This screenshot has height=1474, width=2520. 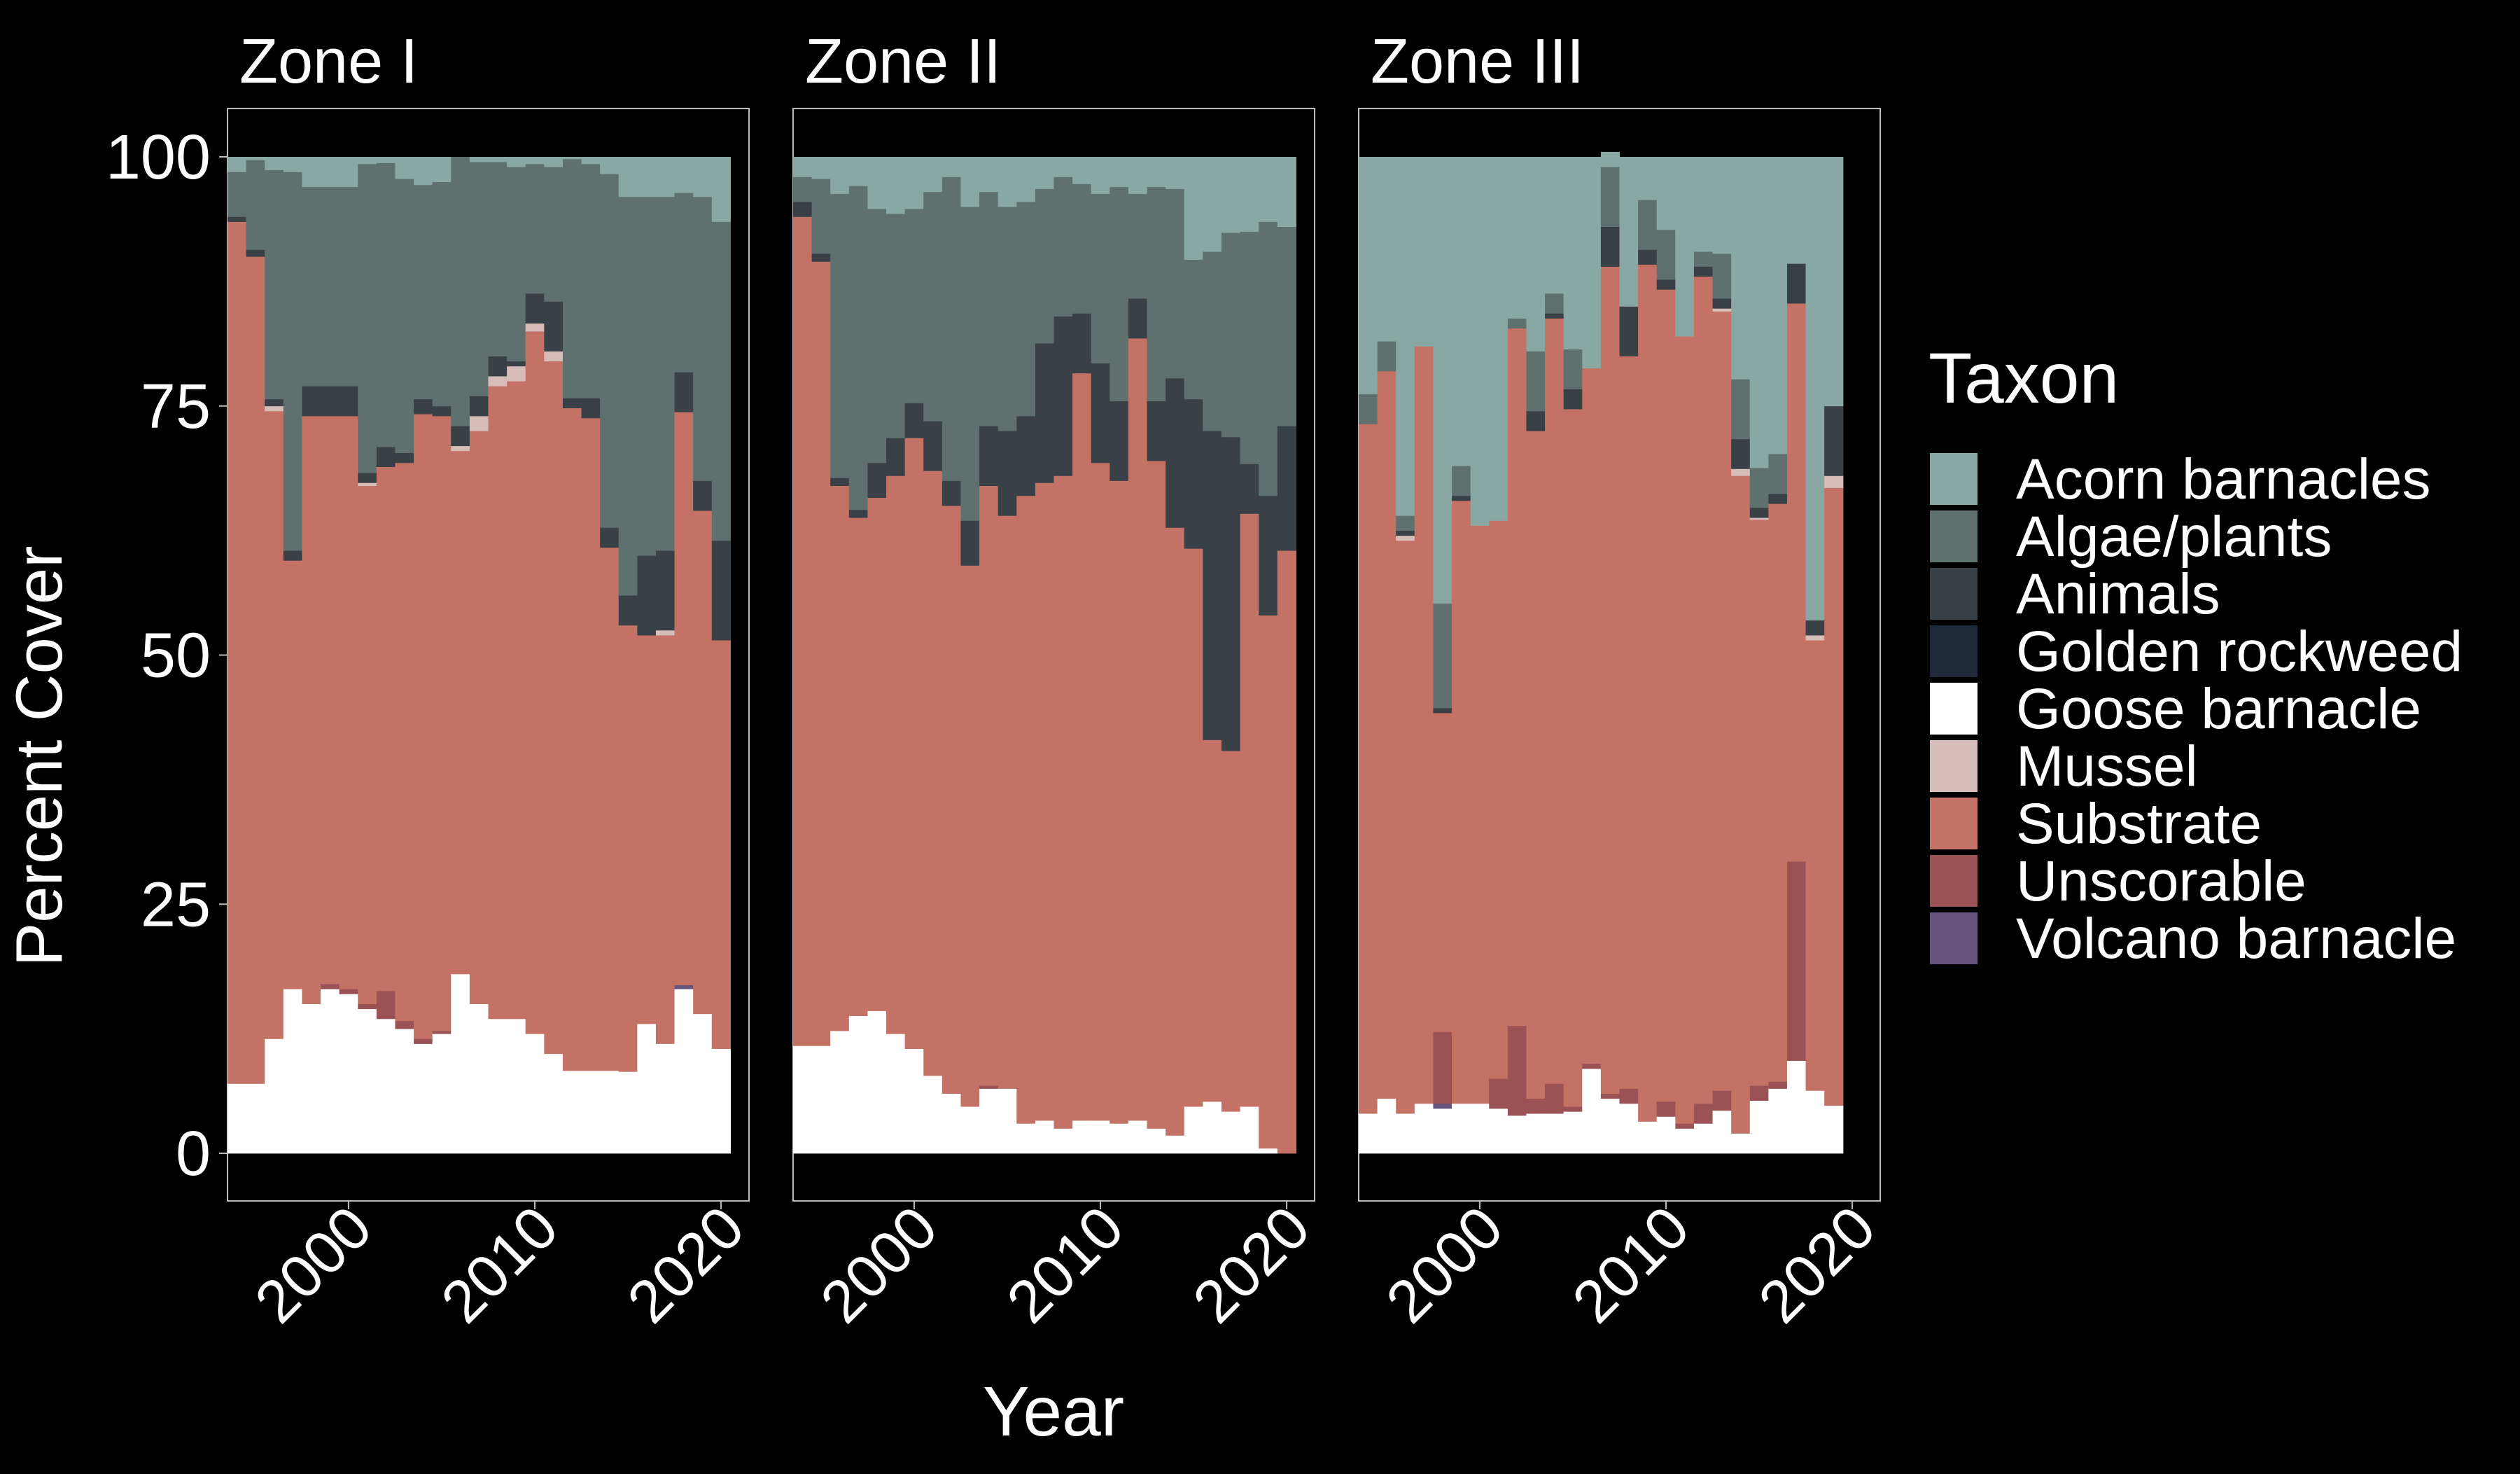 I want to click on y-axis-title: Percent Cover, so click(x=39, y=756).